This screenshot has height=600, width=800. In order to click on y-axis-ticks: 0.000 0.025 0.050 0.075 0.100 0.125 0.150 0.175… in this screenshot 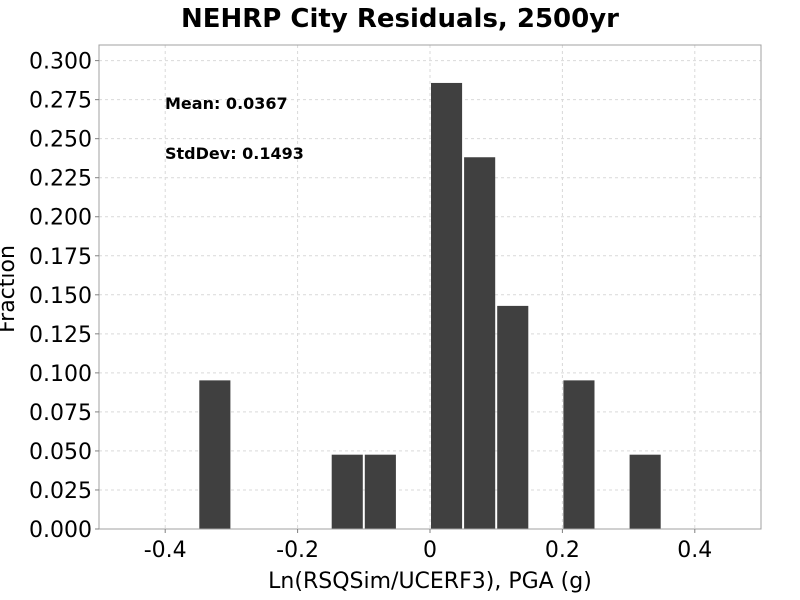, I will do `click(64, 296)`.